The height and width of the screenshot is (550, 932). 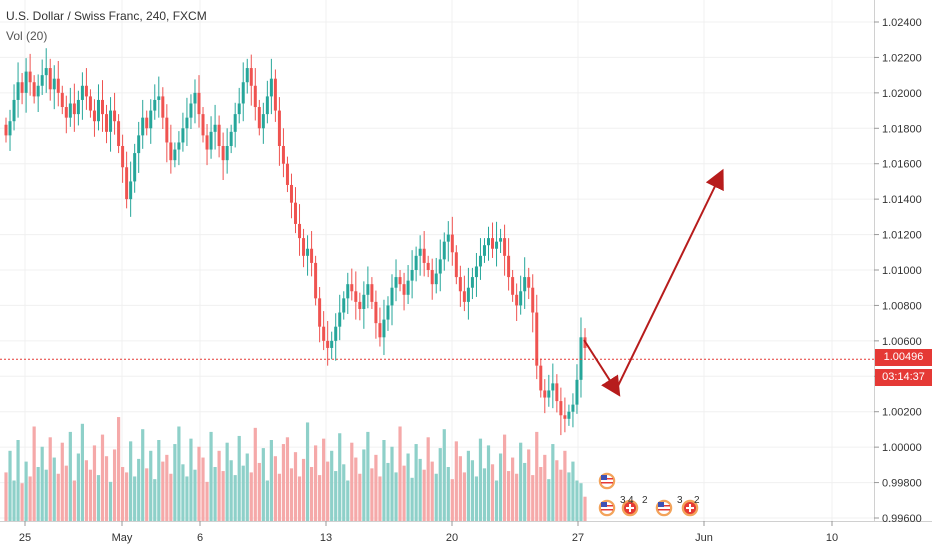 What do you see at coordinates (428, 532) in the screenshot?
I see `time-axis: 25 May 6 13 20 27 Jun 10` at bounding box center [428, 532].